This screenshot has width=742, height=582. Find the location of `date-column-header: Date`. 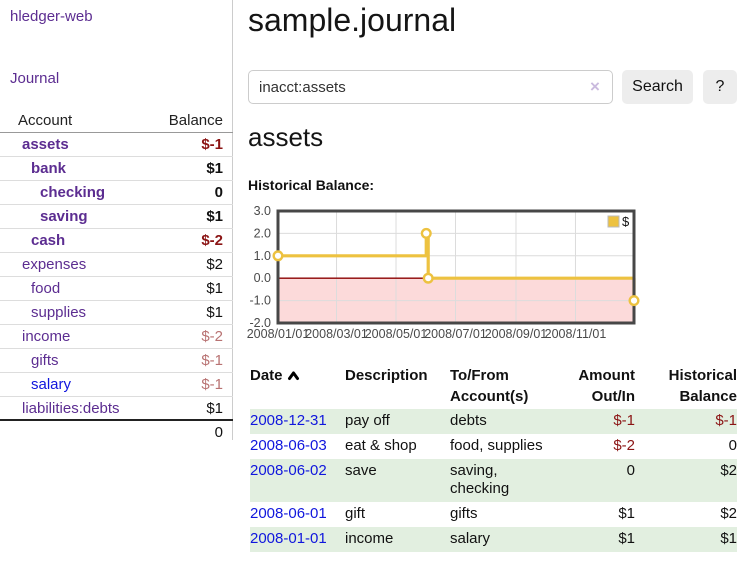

date-column-header: Date is located at coordinates (297, 385).